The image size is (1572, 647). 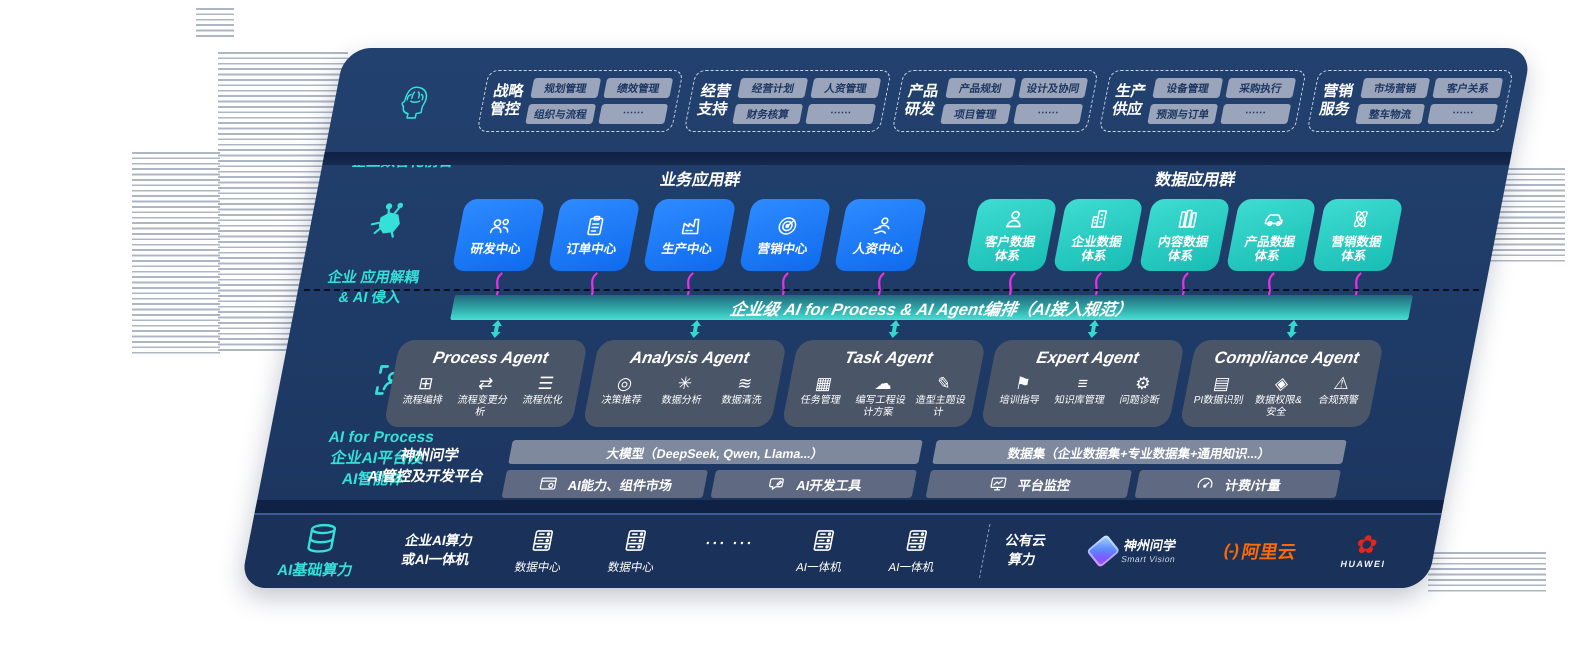 I want to click on smart-vision-logo-icon, so click(x=1102, y=551).